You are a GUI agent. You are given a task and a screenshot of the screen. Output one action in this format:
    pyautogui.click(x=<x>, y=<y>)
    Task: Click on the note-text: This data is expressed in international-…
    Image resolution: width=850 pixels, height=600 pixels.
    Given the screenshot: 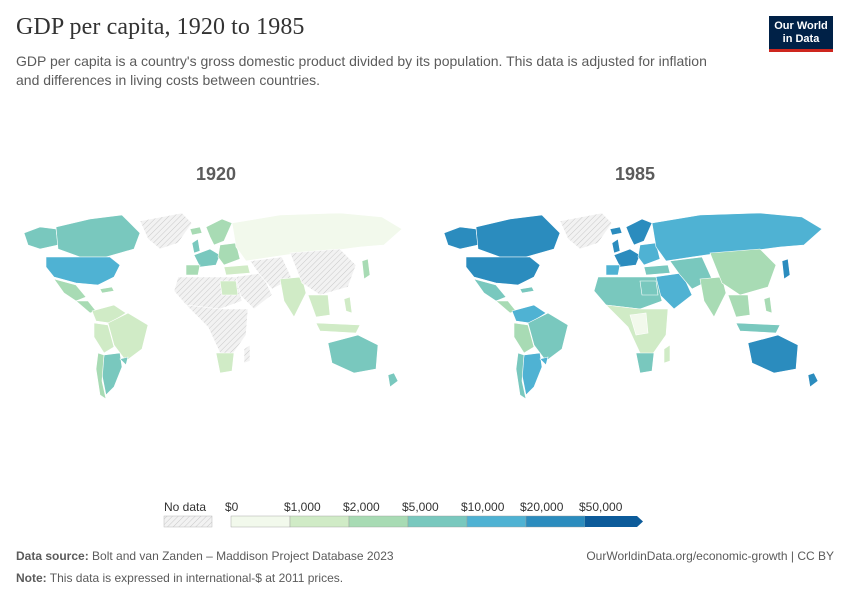 What is the action you would take?
    pyautogui.click(x=196, y=578)
    